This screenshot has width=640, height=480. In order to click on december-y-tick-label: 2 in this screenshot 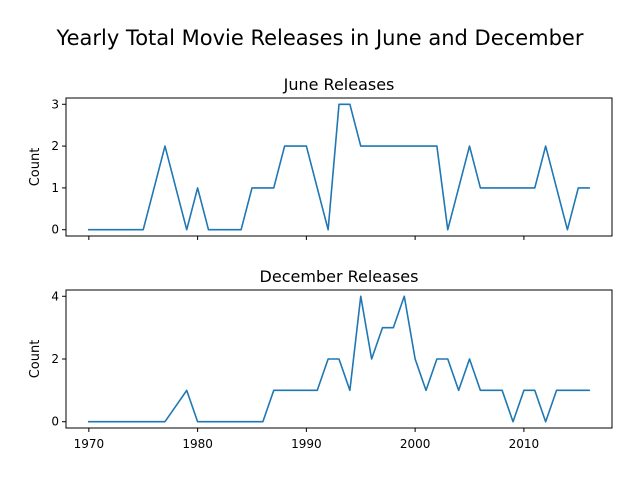, I will do `click(55, 359)`.